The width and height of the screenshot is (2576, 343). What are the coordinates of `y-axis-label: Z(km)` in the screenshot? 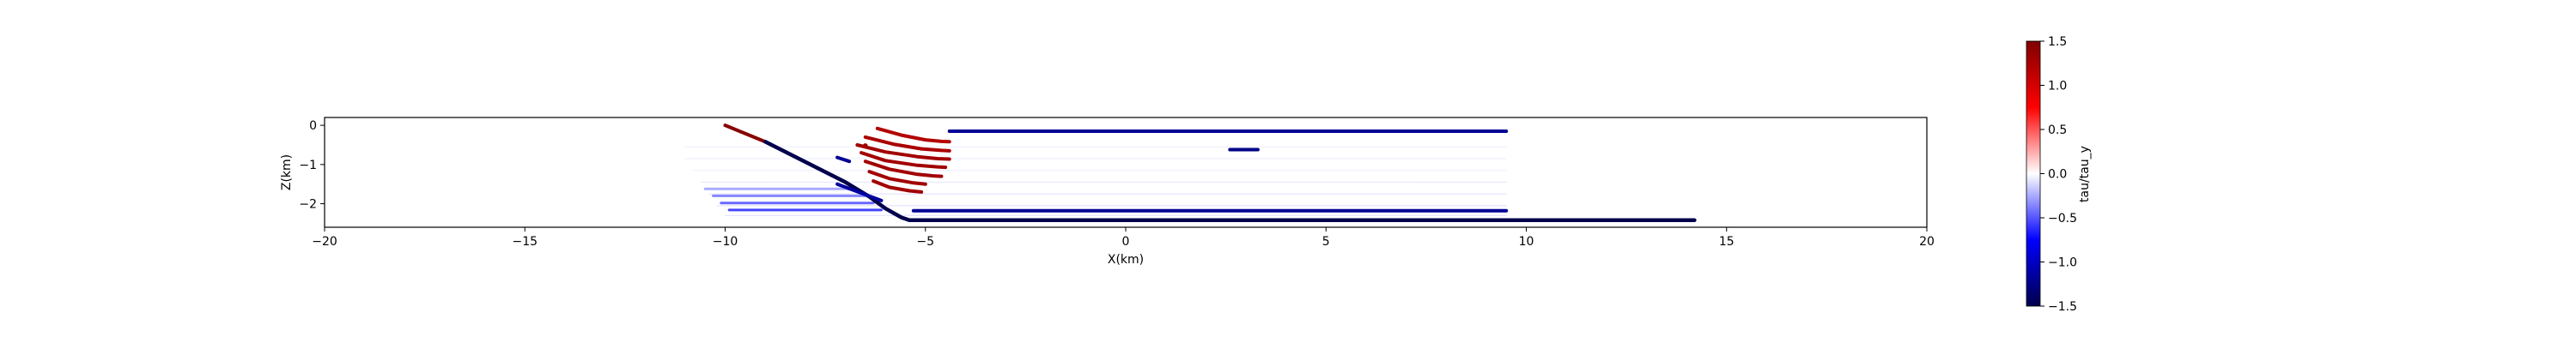 It's located at (287, 172).